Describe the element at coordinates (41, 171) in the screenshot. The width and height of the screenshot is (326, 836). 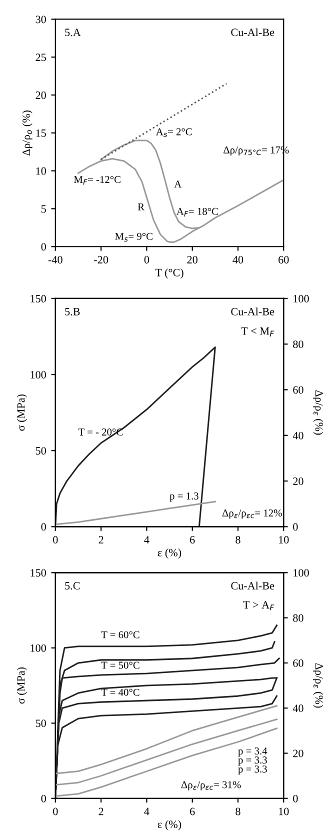
I see `y-tick-label: 10` at that location.